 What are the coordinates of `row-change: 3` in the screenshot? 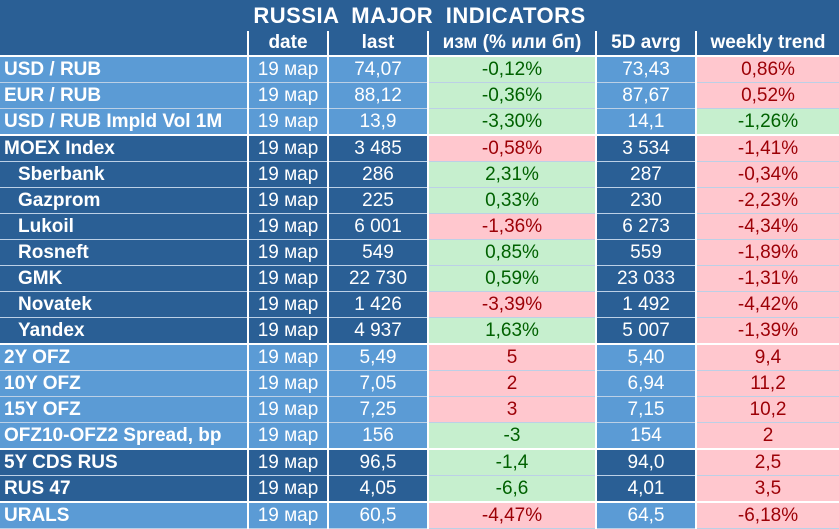 It's located at (512, 409).